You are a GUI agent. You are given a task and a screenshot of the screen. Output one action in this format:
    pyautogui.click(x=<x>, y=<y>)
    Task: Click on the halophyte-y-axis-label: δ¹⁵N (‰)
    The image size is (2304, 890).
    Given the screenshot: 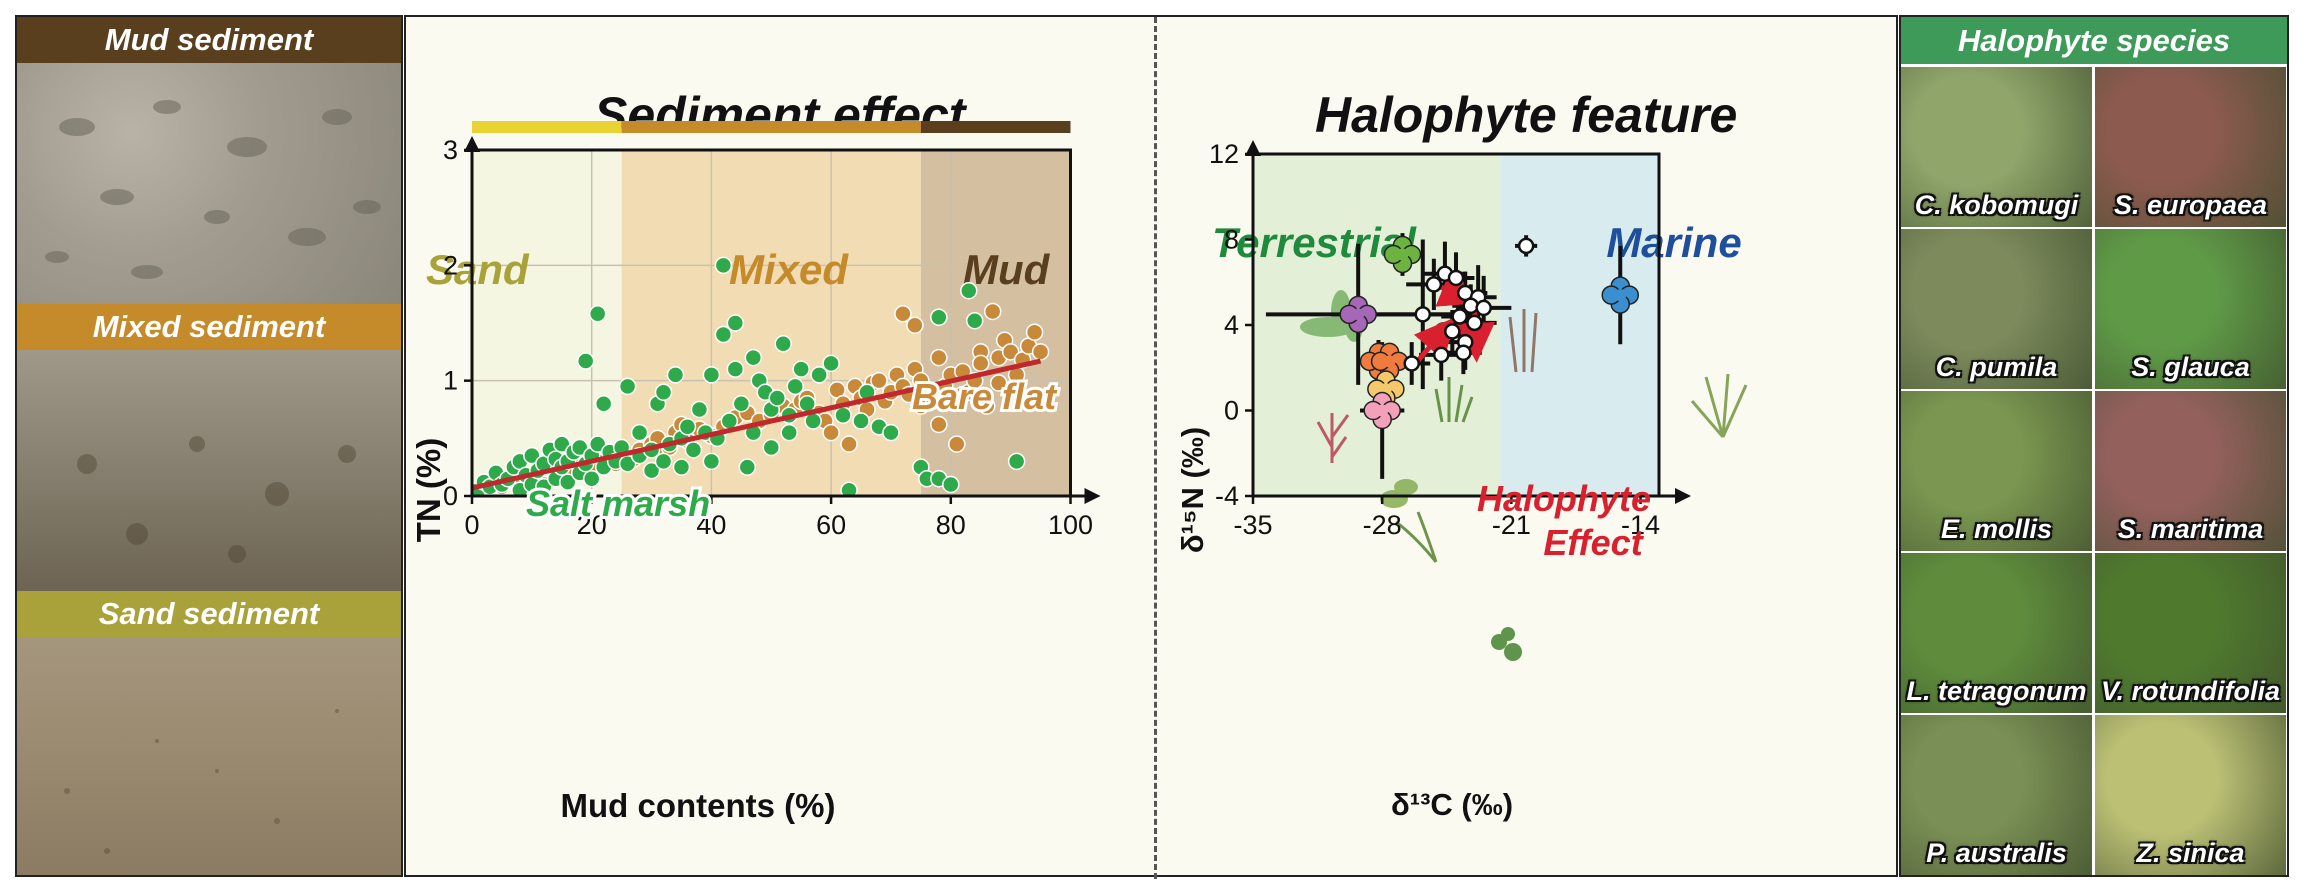 What is the action you would take?
    pyautogui.click(x=1192, y=490)
    